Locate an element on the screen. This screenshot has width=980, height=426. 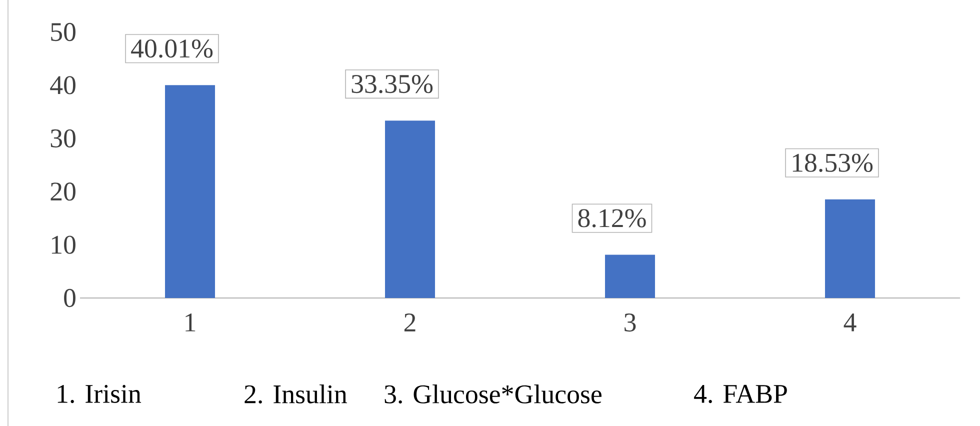
text: 1. Irisin is located at coordinates (100, 394).